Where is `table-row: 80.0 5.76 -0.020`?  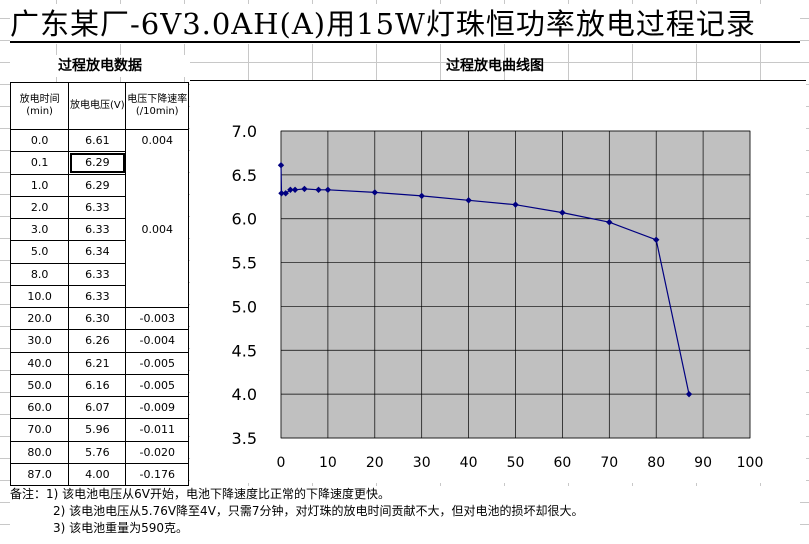
table-row: 80.0 5.76 -0.020 is located at coordinates (99, 452).